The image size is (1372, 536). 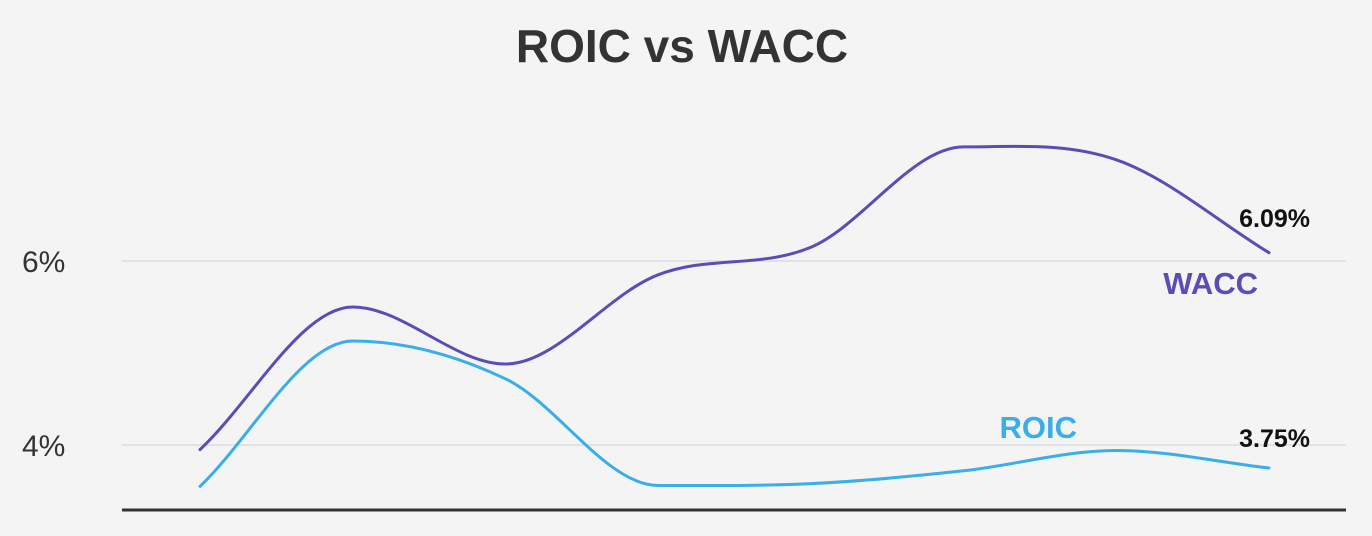 What do you see at coordinates (1039, 427) in the screenshot?
I see `series-name-label-roic: ROIC` at bounding box center [1039, 427].